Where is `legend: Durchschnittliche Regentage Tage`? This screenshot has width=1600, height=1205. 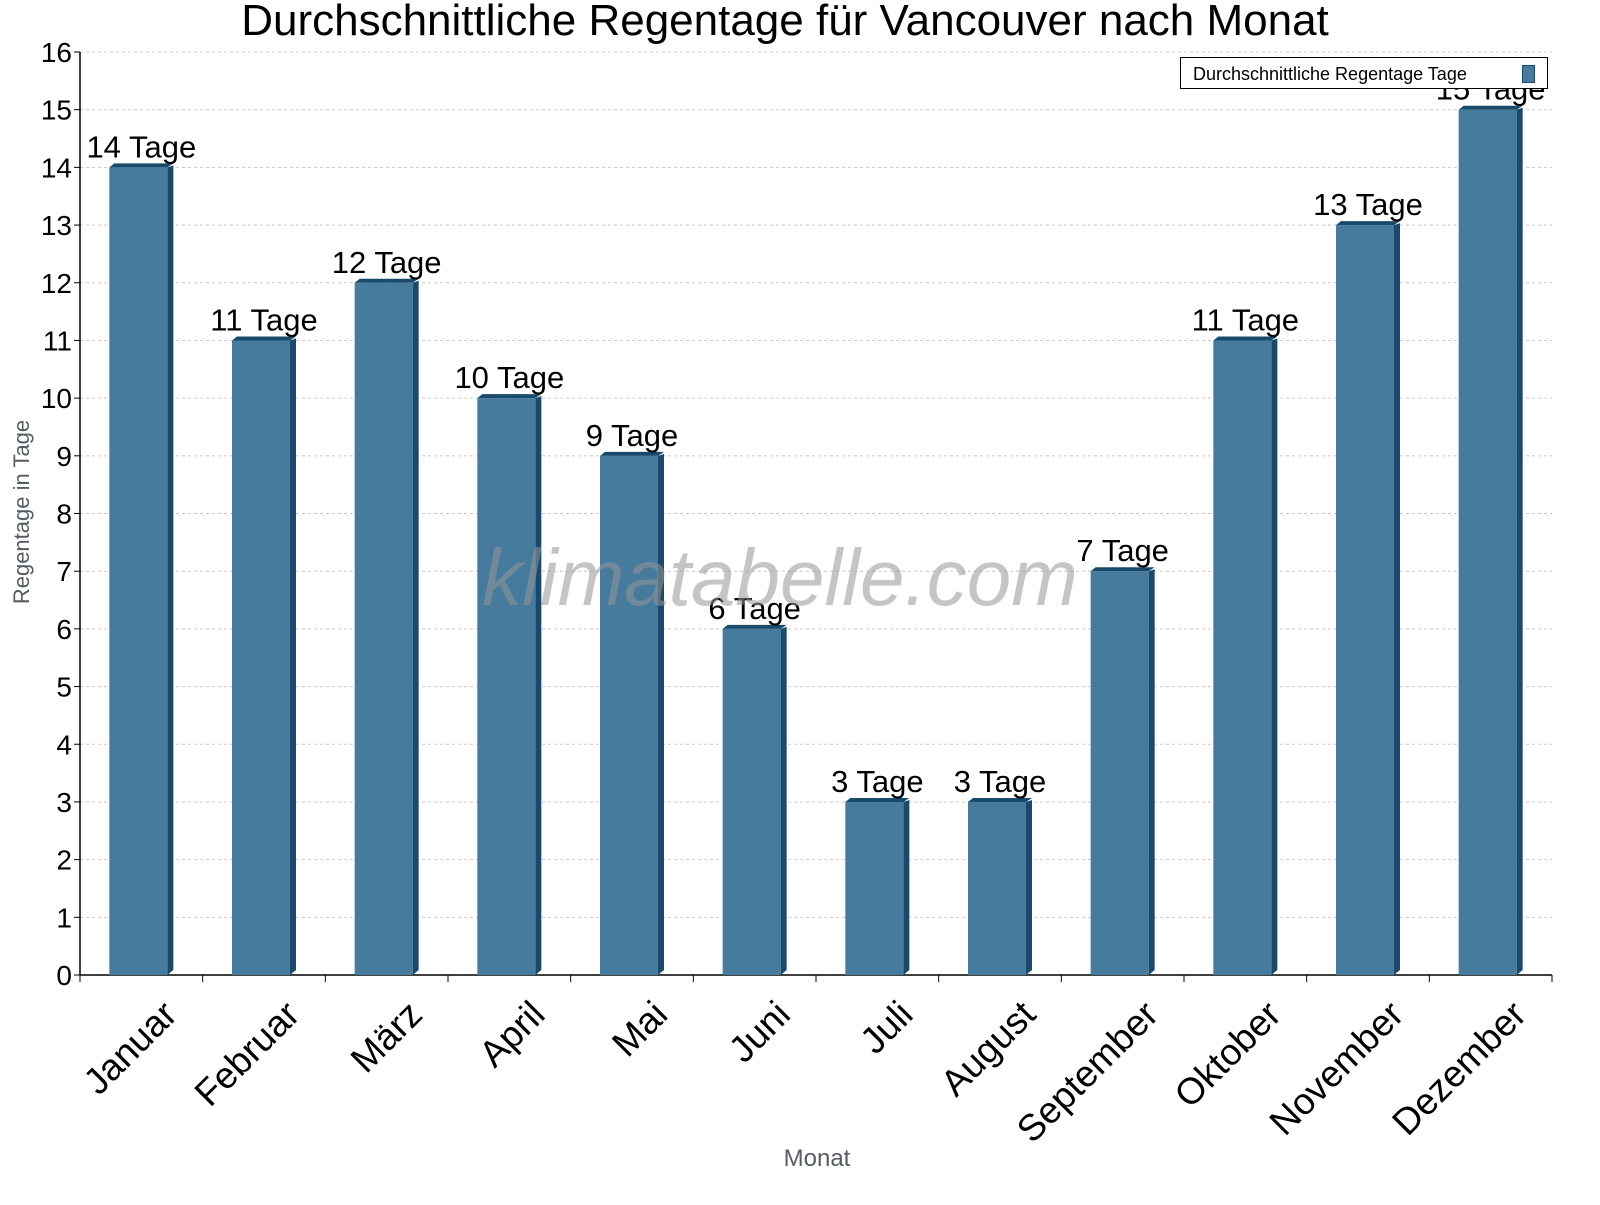 legend: Durchschnittliche Regentage Tage is located at coordinates (1364, 73).